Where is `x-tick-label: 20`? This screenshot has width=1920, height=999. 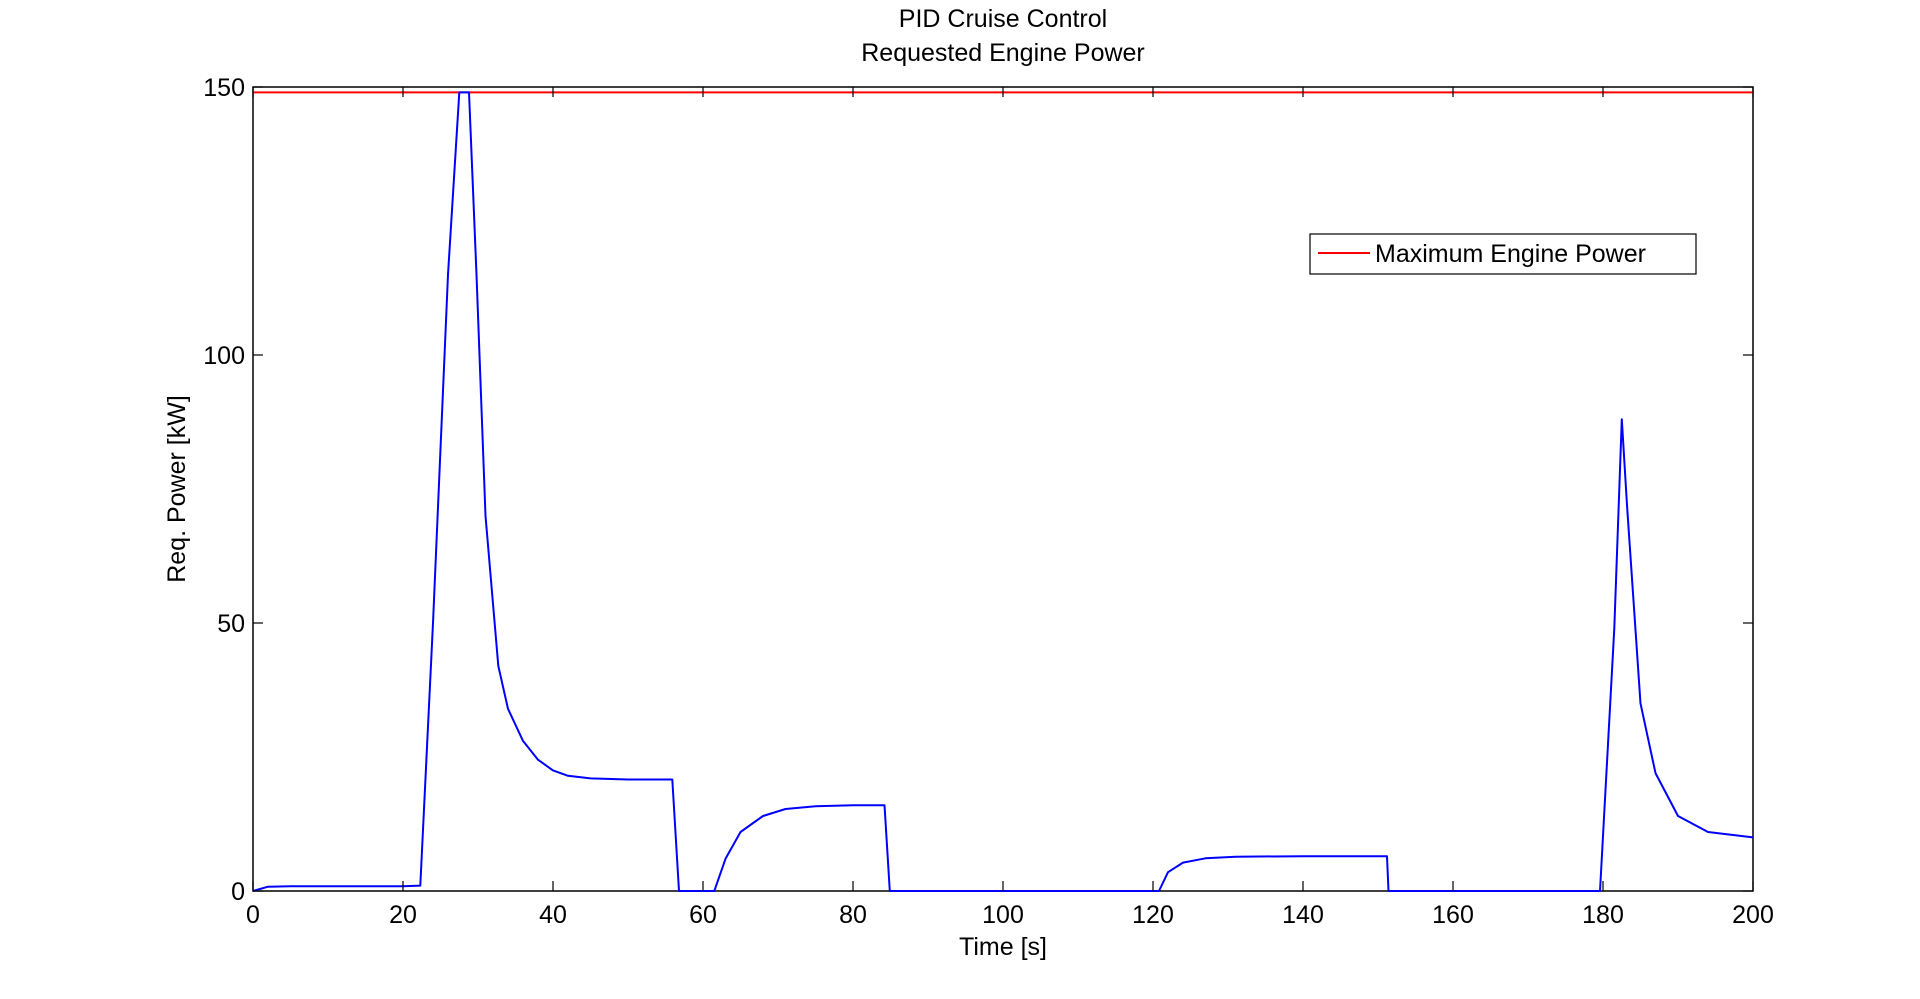
x-tick-label: 20 is located at coordinates (403, 915).